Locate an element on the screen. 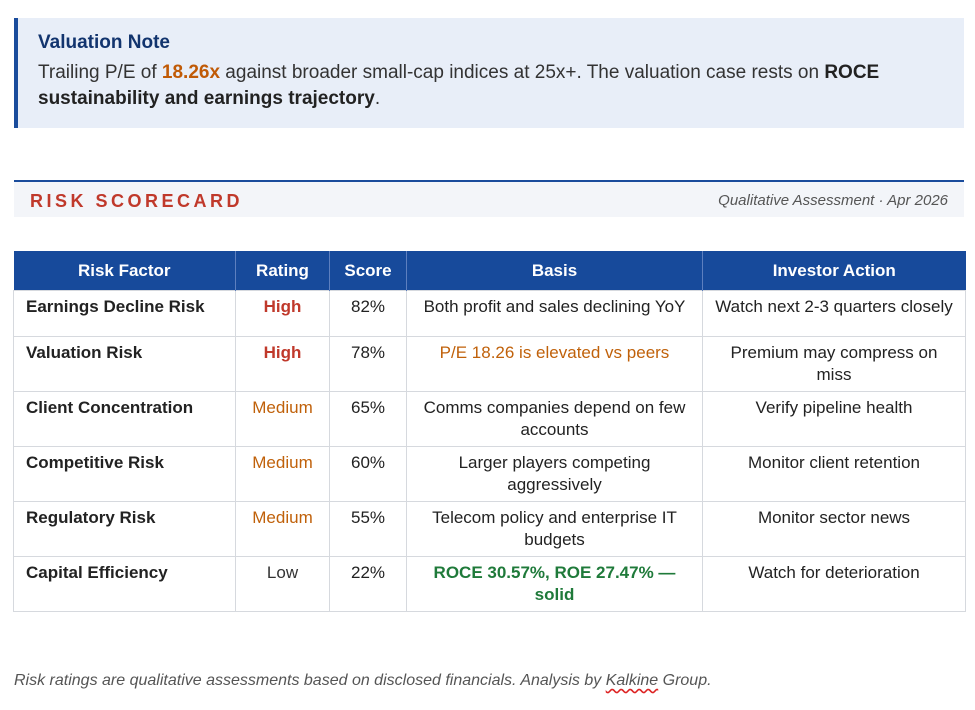 This screenshot has height=710, width=975. header-basis: Basis is located at coordinates (554, 271).